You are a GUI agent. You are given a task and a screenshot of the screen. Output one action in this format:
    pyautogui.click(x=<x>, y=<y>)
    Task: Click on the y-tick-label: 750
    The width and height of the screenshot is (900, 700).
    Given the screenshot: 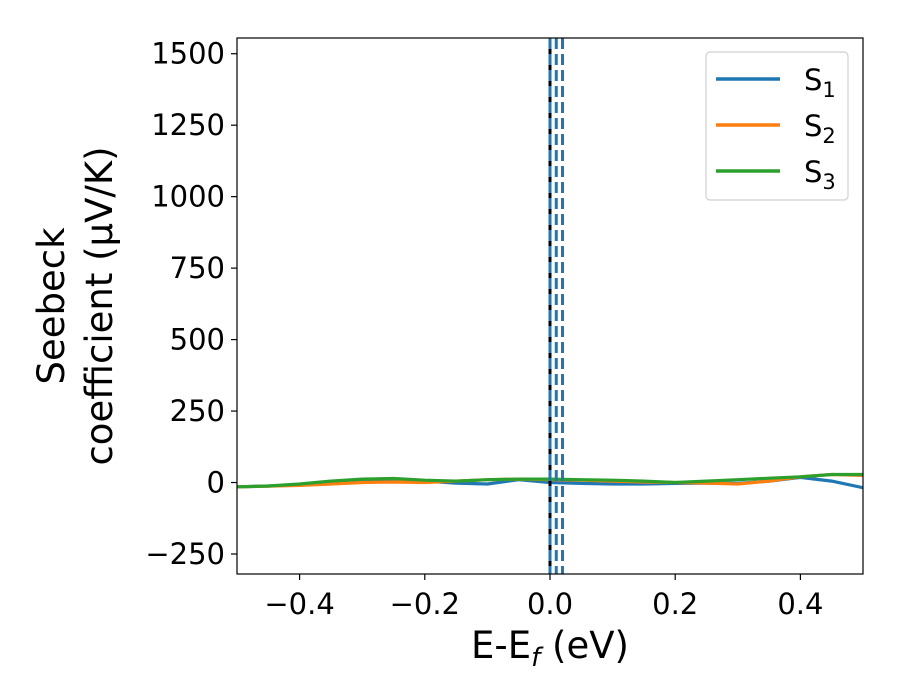 What is the action you would take?
    pyautogui.click(x=197, y=268)
    